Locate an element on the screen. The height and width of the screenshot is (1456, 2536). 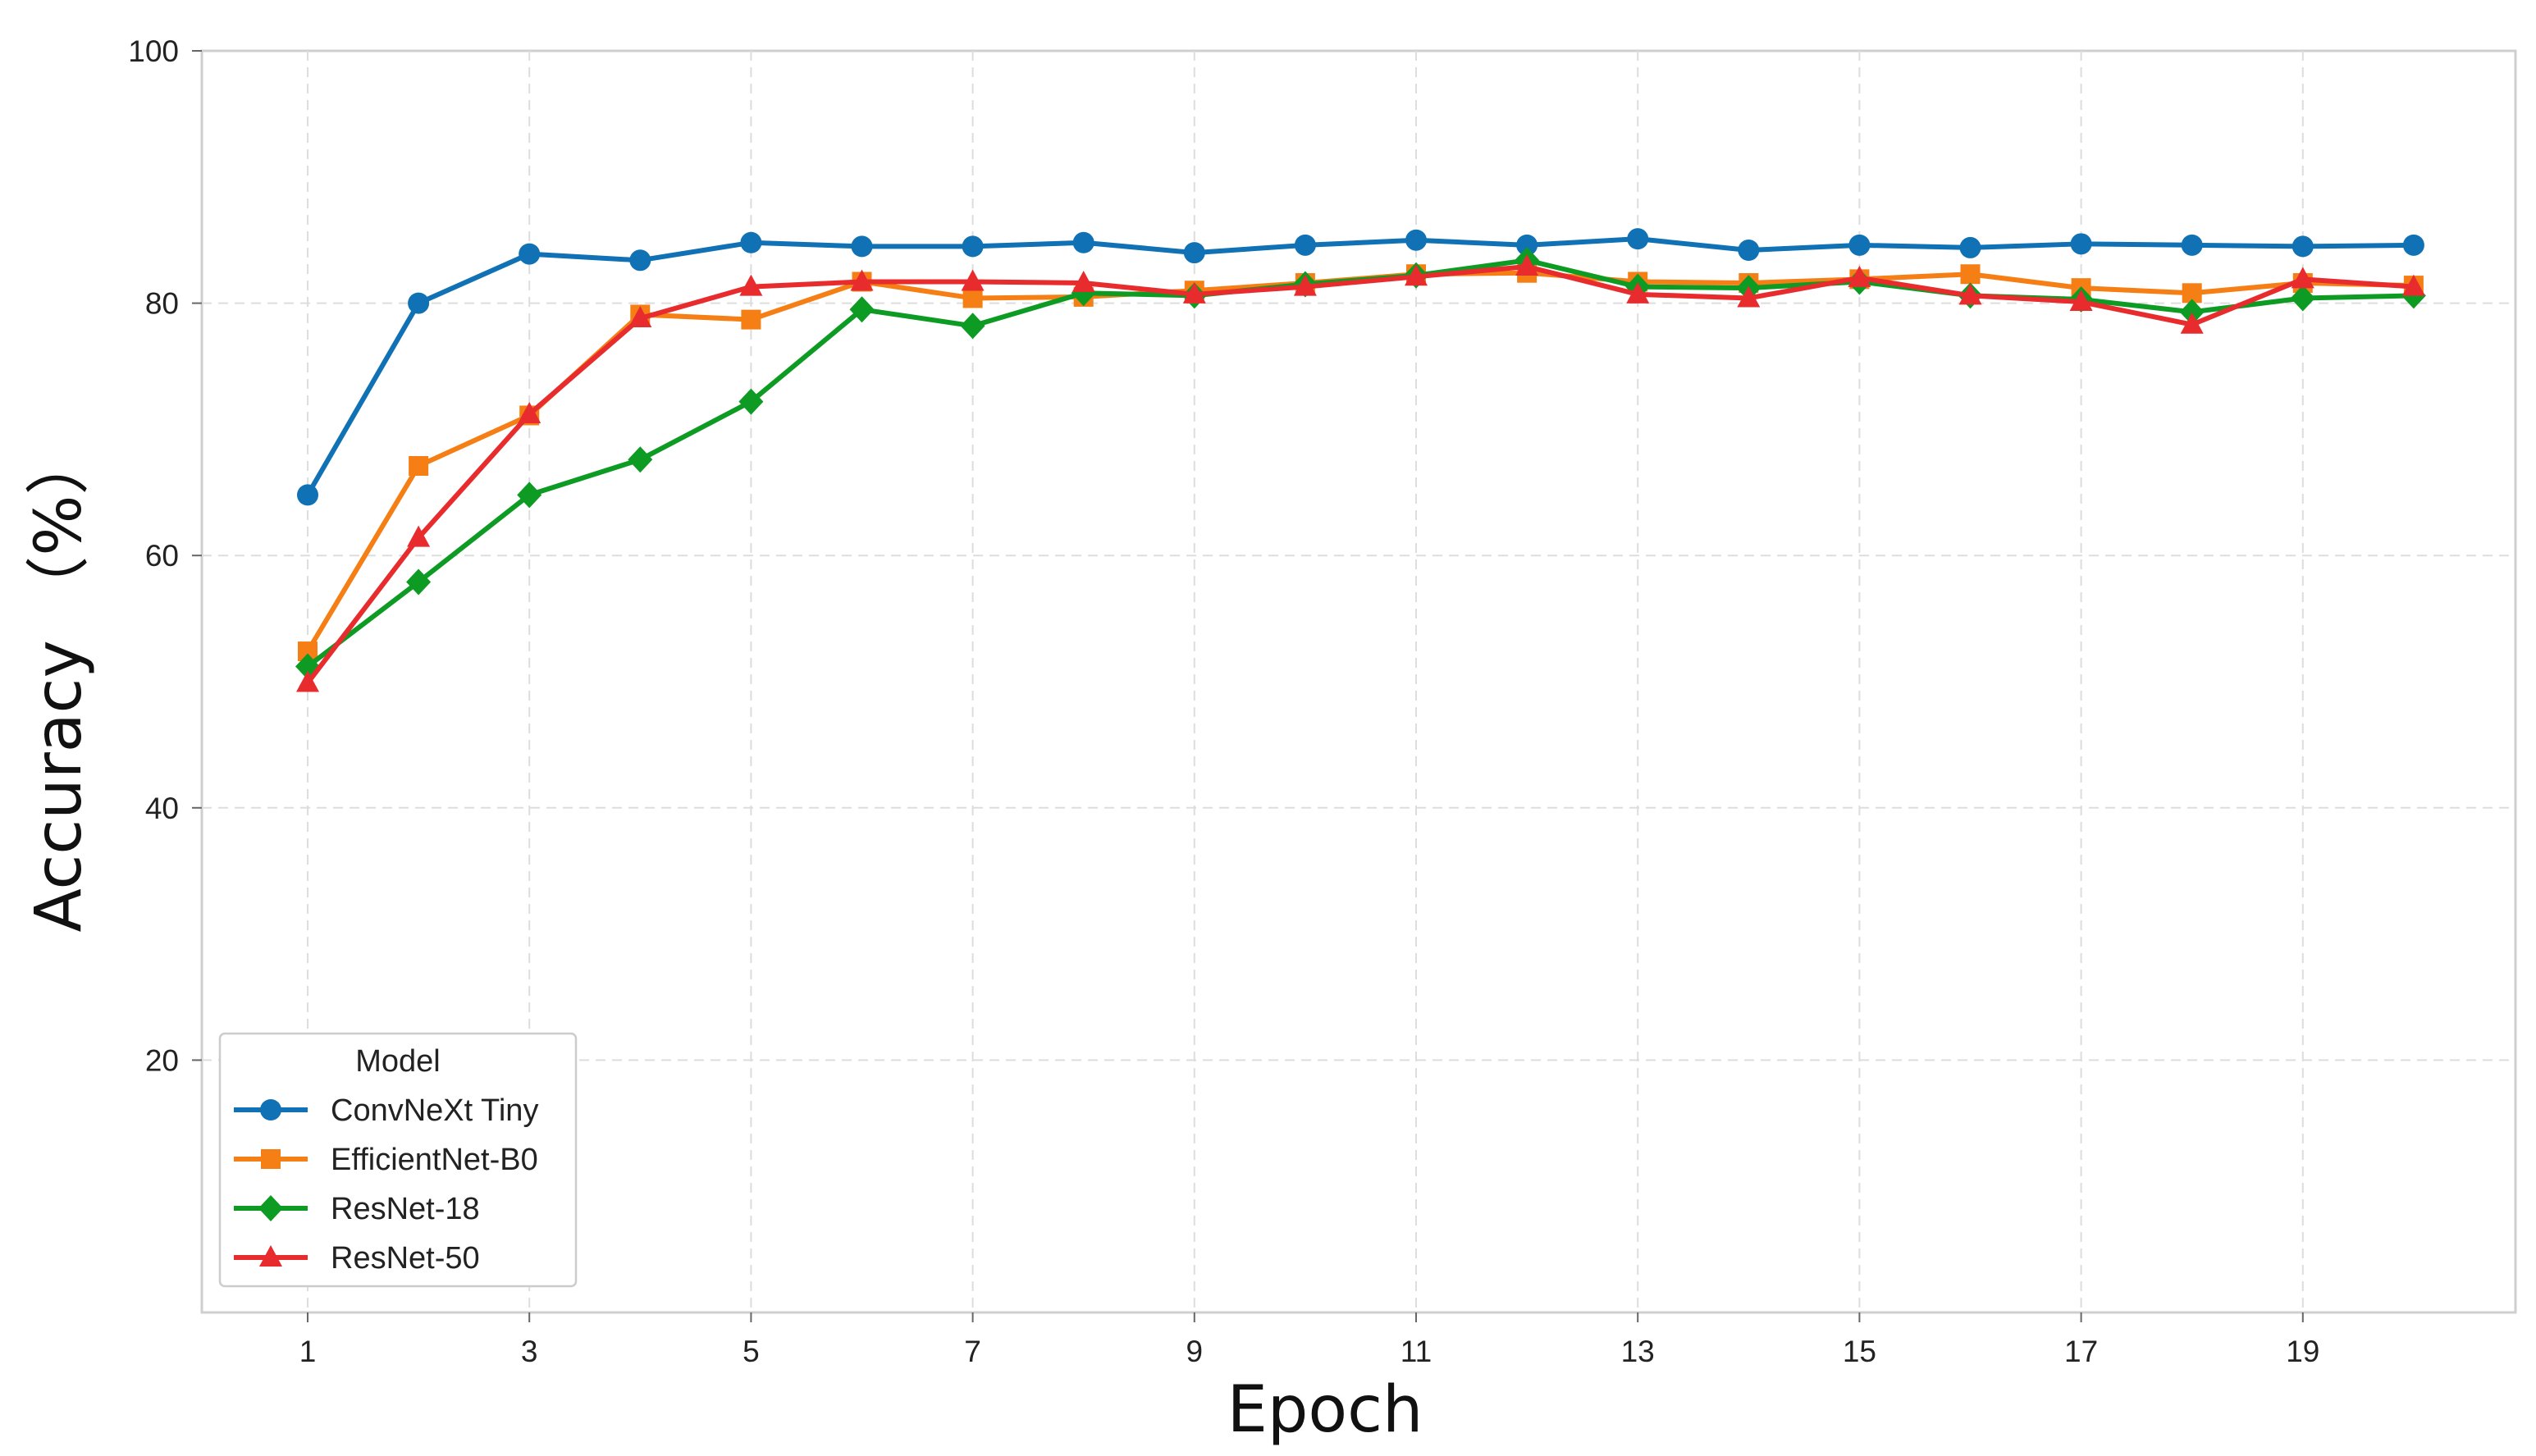
legend-box is located at coordinates (398, 1160).